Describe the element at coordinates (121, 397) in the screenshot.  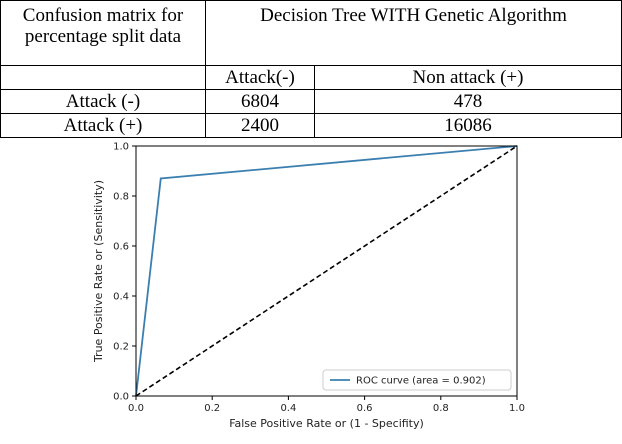
I see `y-tick-label: 0.0` at that location.